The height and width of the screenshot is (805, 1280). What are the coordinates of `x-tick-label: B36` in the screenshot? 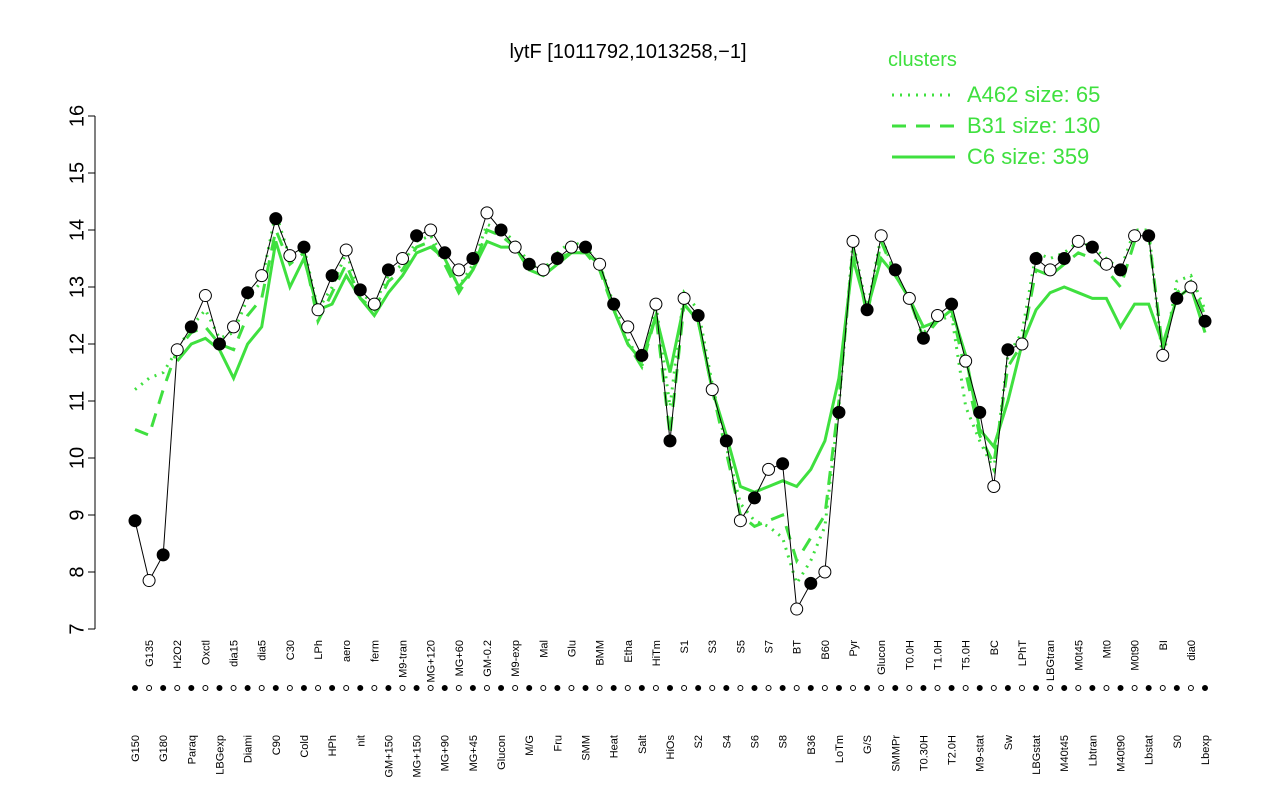 It's located at (812, 745).